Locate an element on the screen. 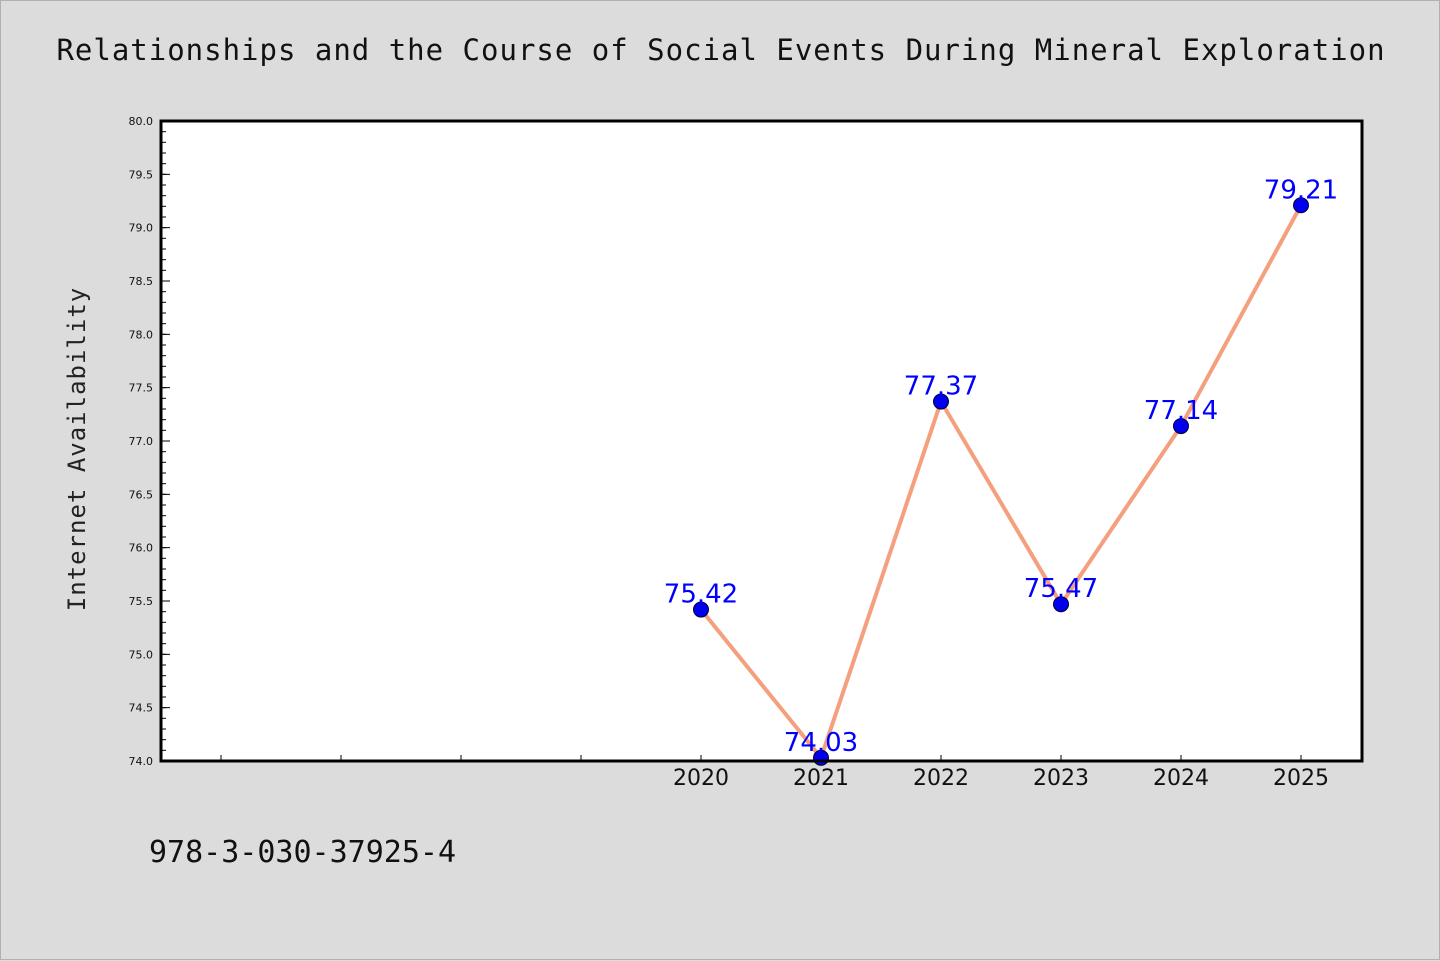  x-ticks: 2020 2021 2022 2023 2024 2025 is located at coordinates (774, 773).